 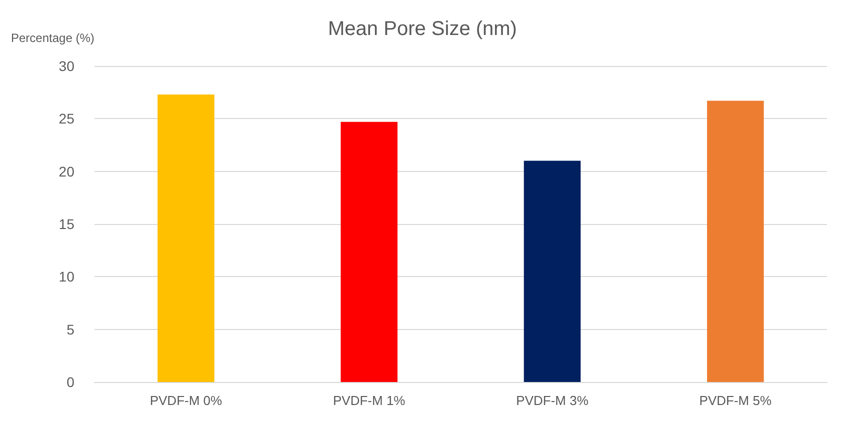 I want to click on y-tick-label: 30, so click(x=66, y=66).